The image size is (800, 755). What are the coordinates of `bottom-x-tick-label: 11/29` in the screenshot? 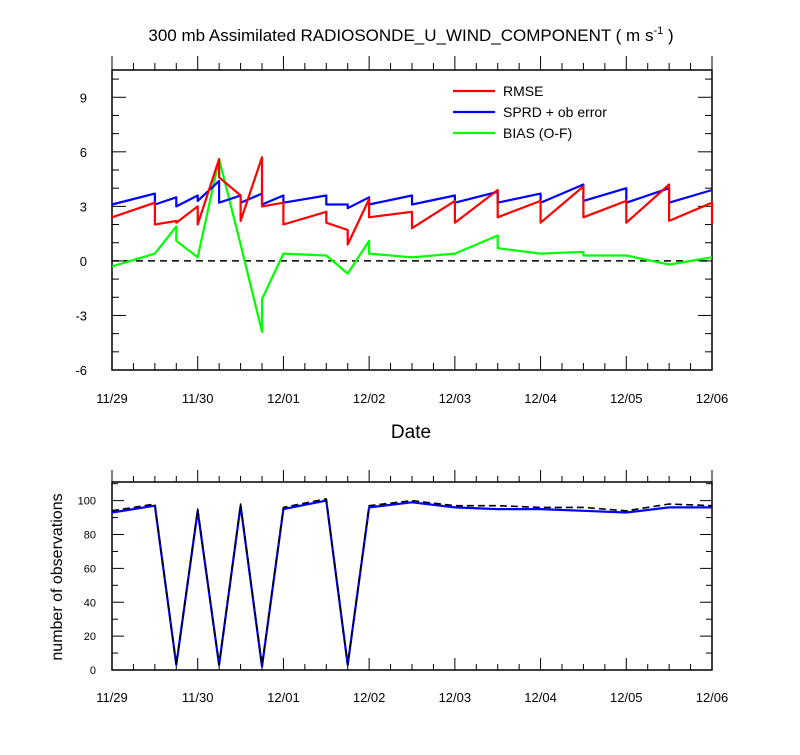 It's located at (112, 697).